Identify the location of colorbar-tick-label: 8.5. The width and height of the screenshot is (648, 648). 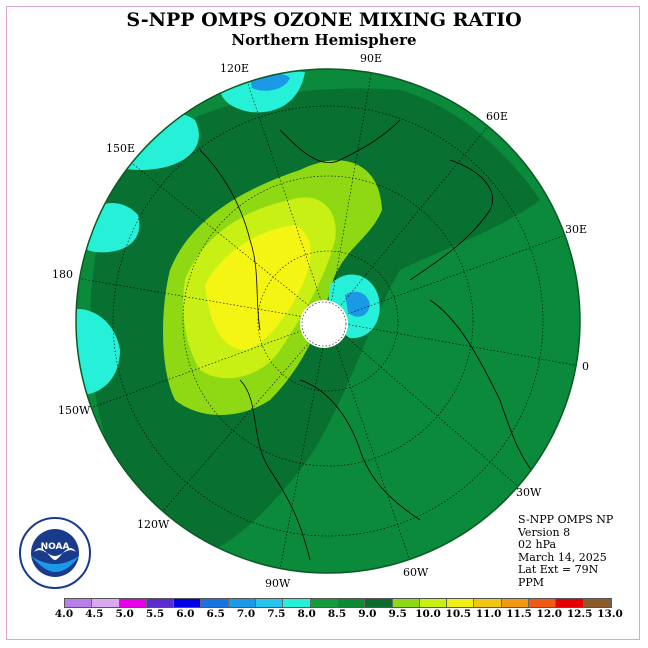
(337, 614).